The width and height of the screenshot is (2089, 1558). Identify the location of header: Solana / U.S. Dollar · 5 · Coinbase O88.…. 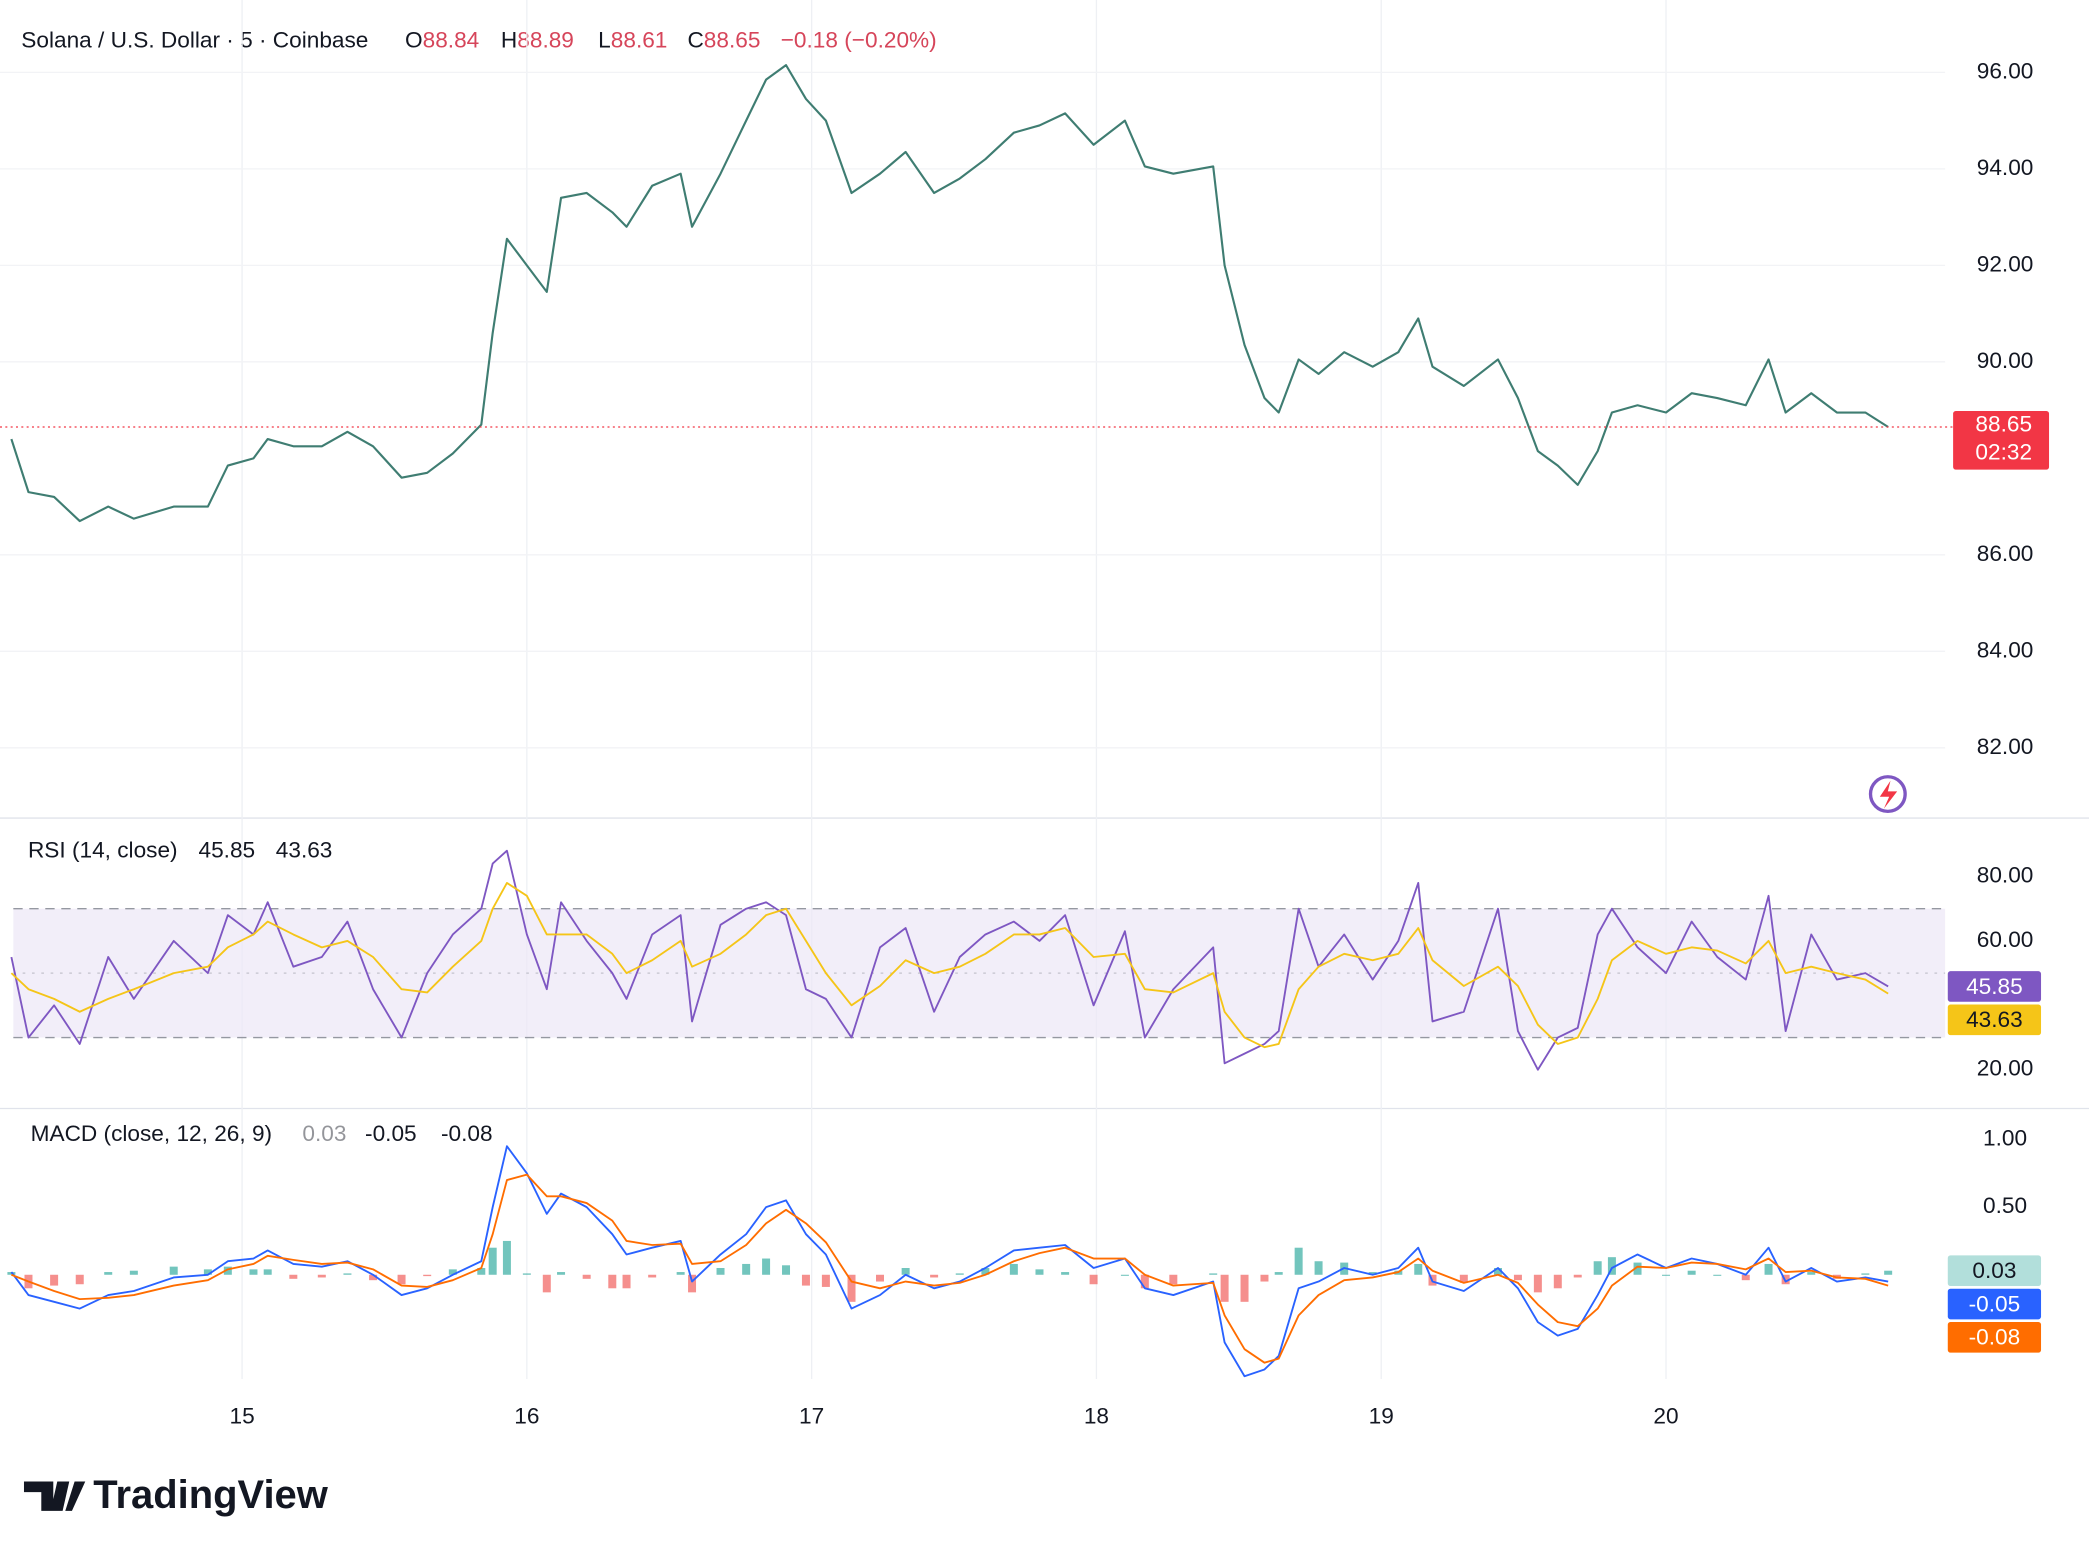
(478, 39).